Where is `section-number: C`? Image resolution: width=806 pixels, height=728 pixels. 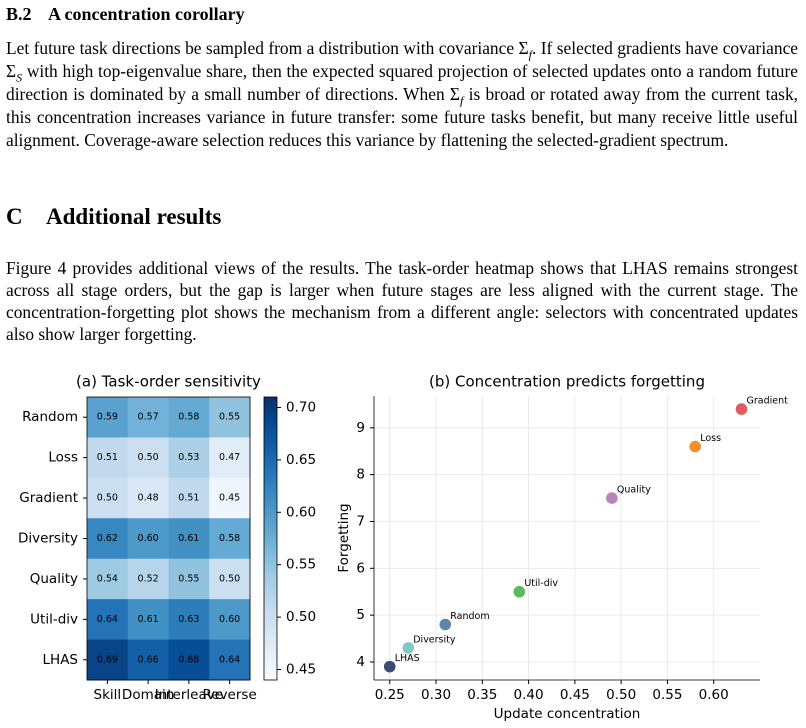 section-number: C is located at coordinates (14, 216).